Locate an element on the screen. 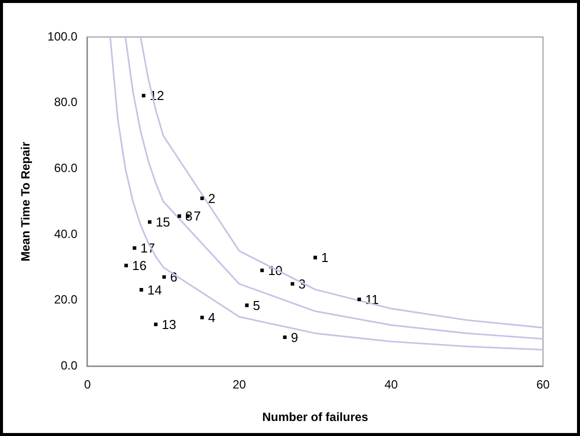  y-tick-label: 0.0 is located at coordinates (69, 365).